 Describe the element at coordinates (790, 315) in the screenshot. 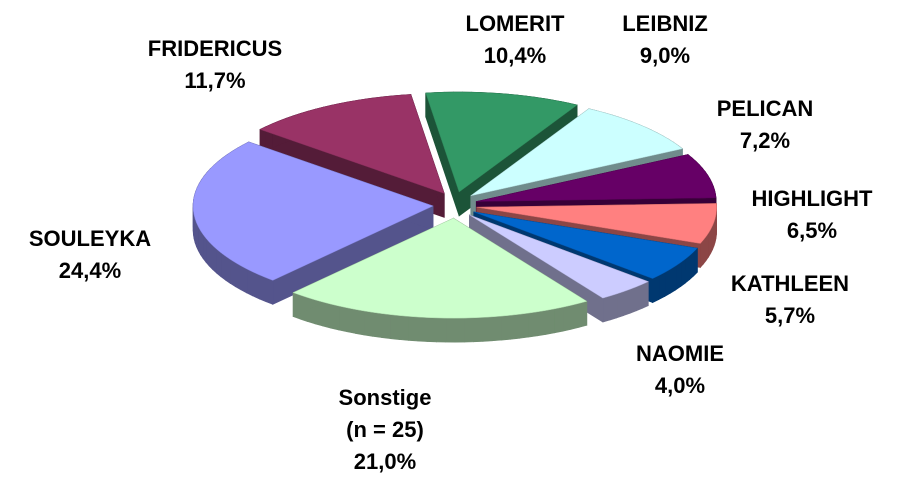

I see `value-label: 5,7%` at that location.